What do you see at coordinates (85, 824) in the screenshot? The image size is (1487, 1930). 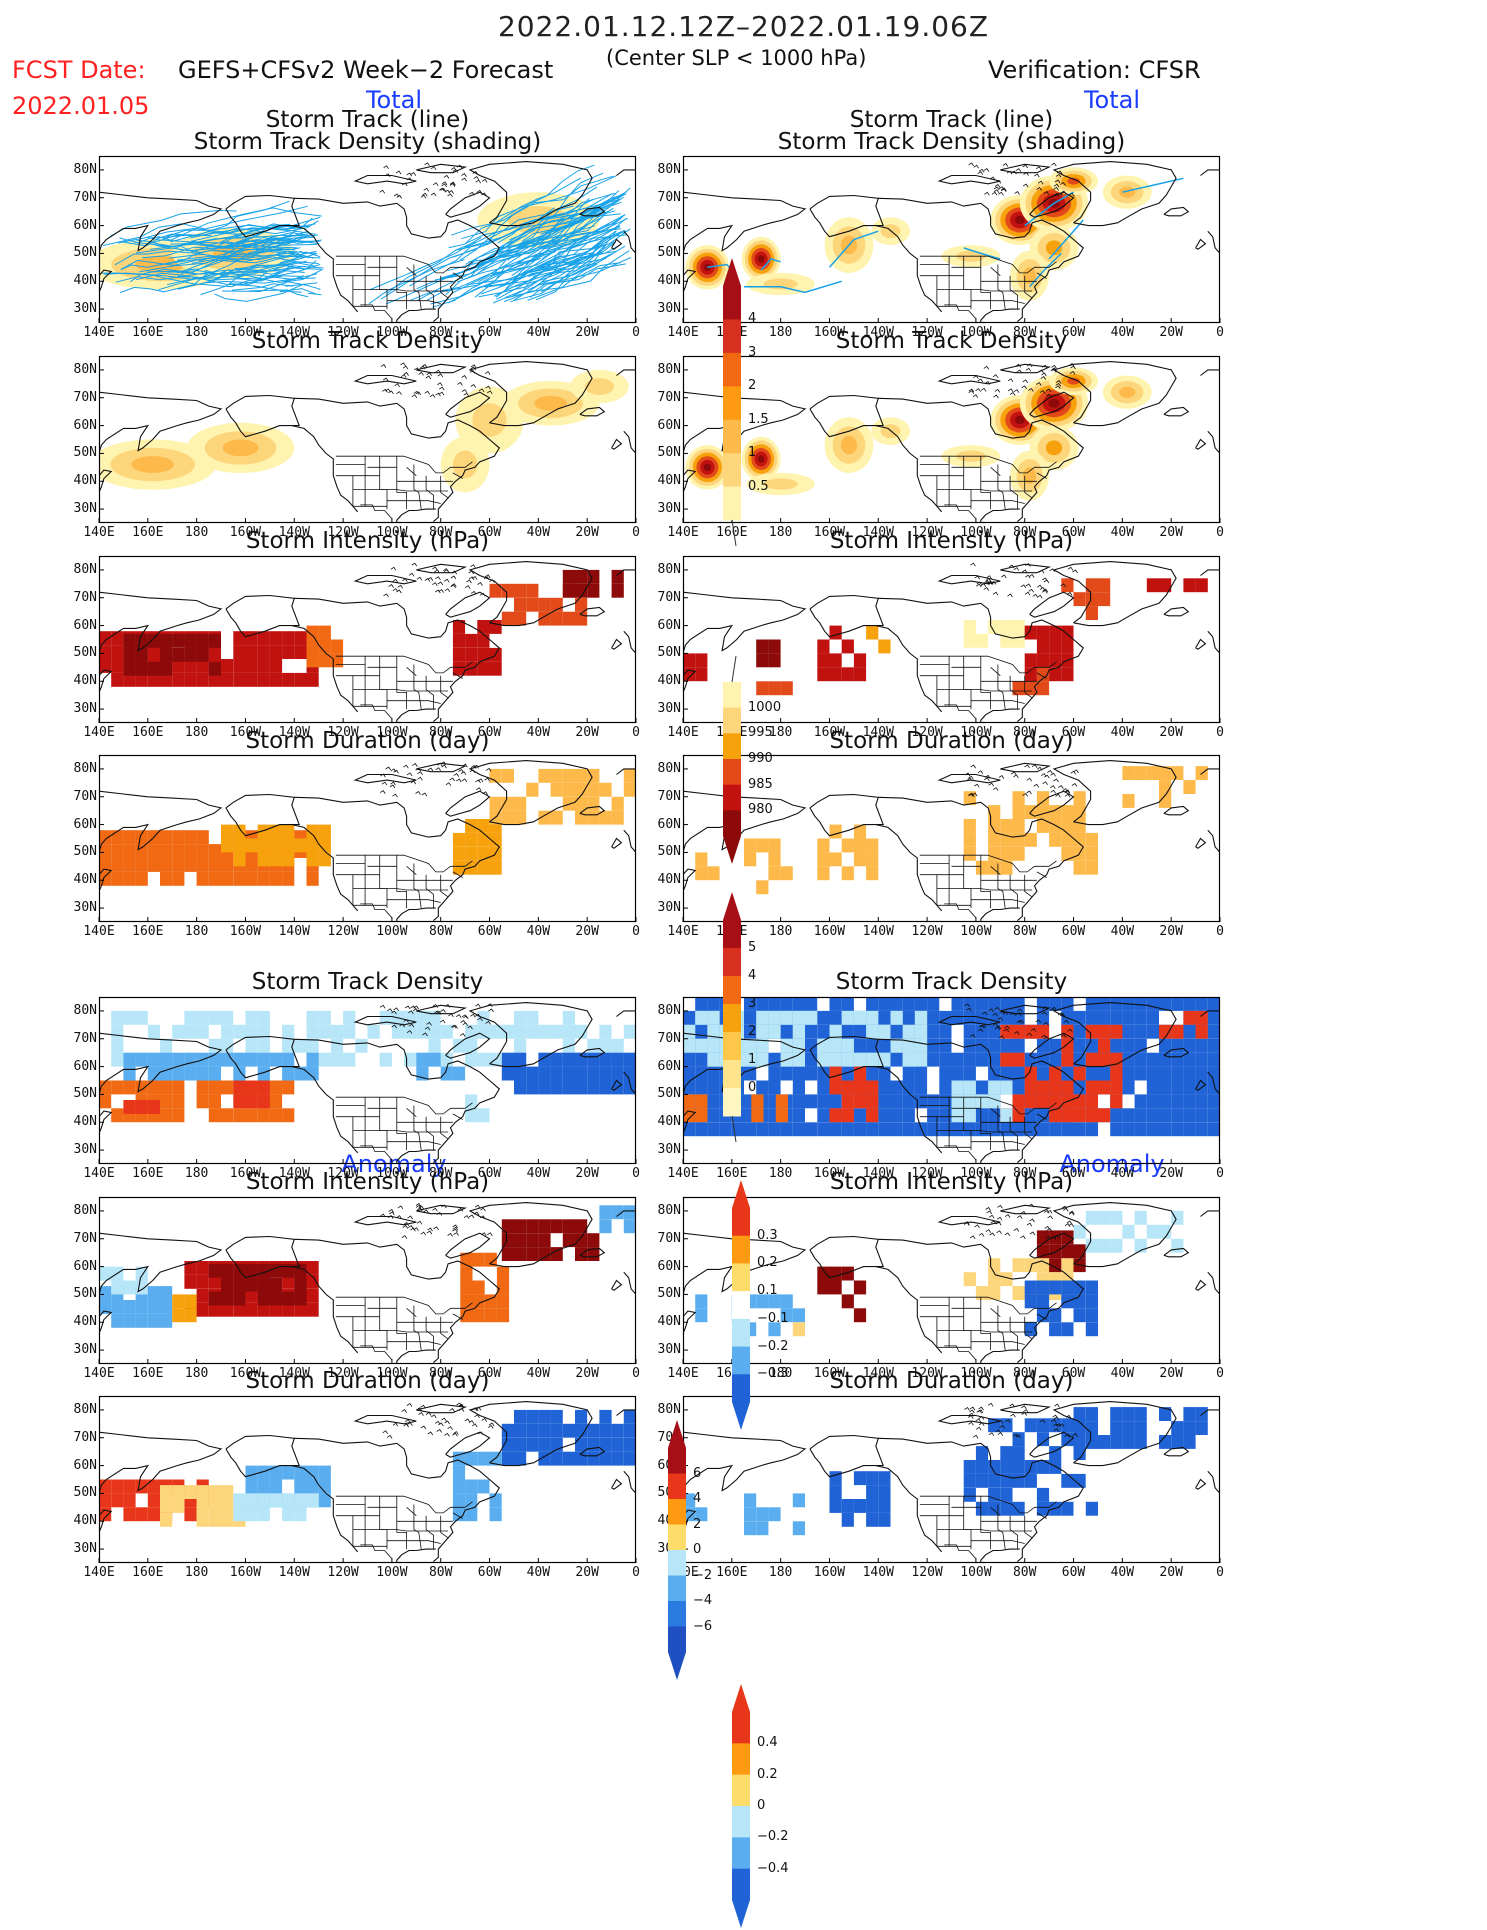 I see `lat-label: 60N` at bounding box center [85, 824].